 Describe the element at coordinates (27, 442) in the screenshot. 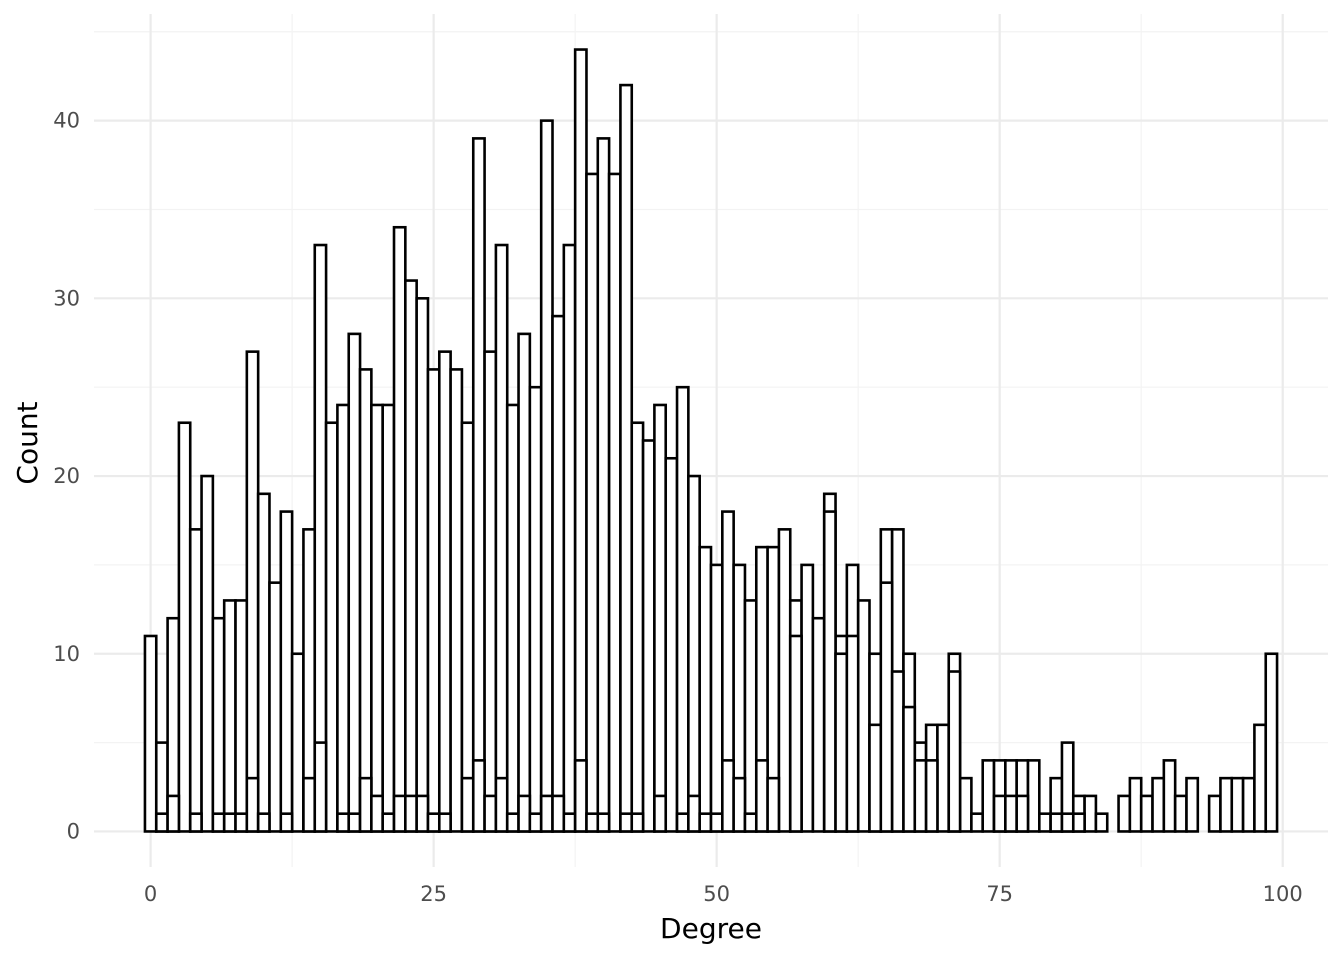

I see `y-axis-title: Count` at that location.